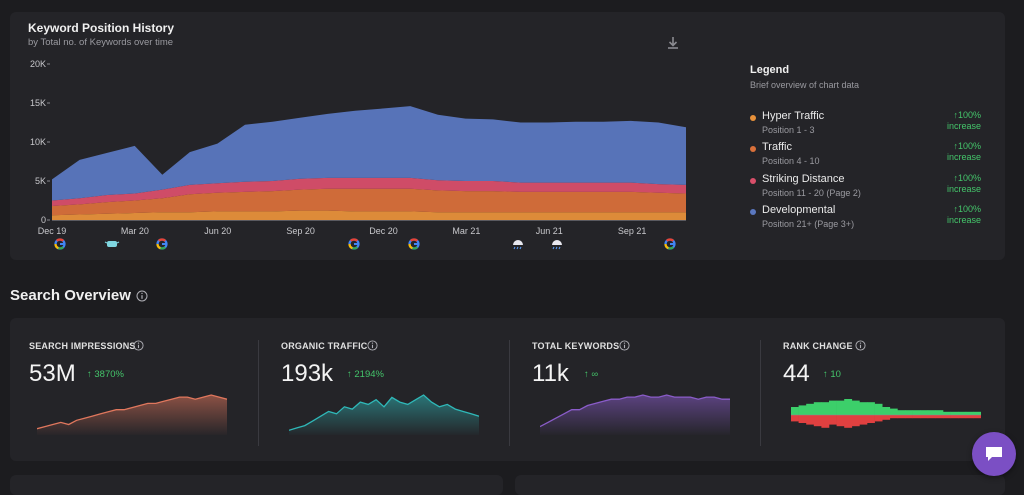  I want to click on legend-subtitle: Brief overview of chart data, so click(805, 85).